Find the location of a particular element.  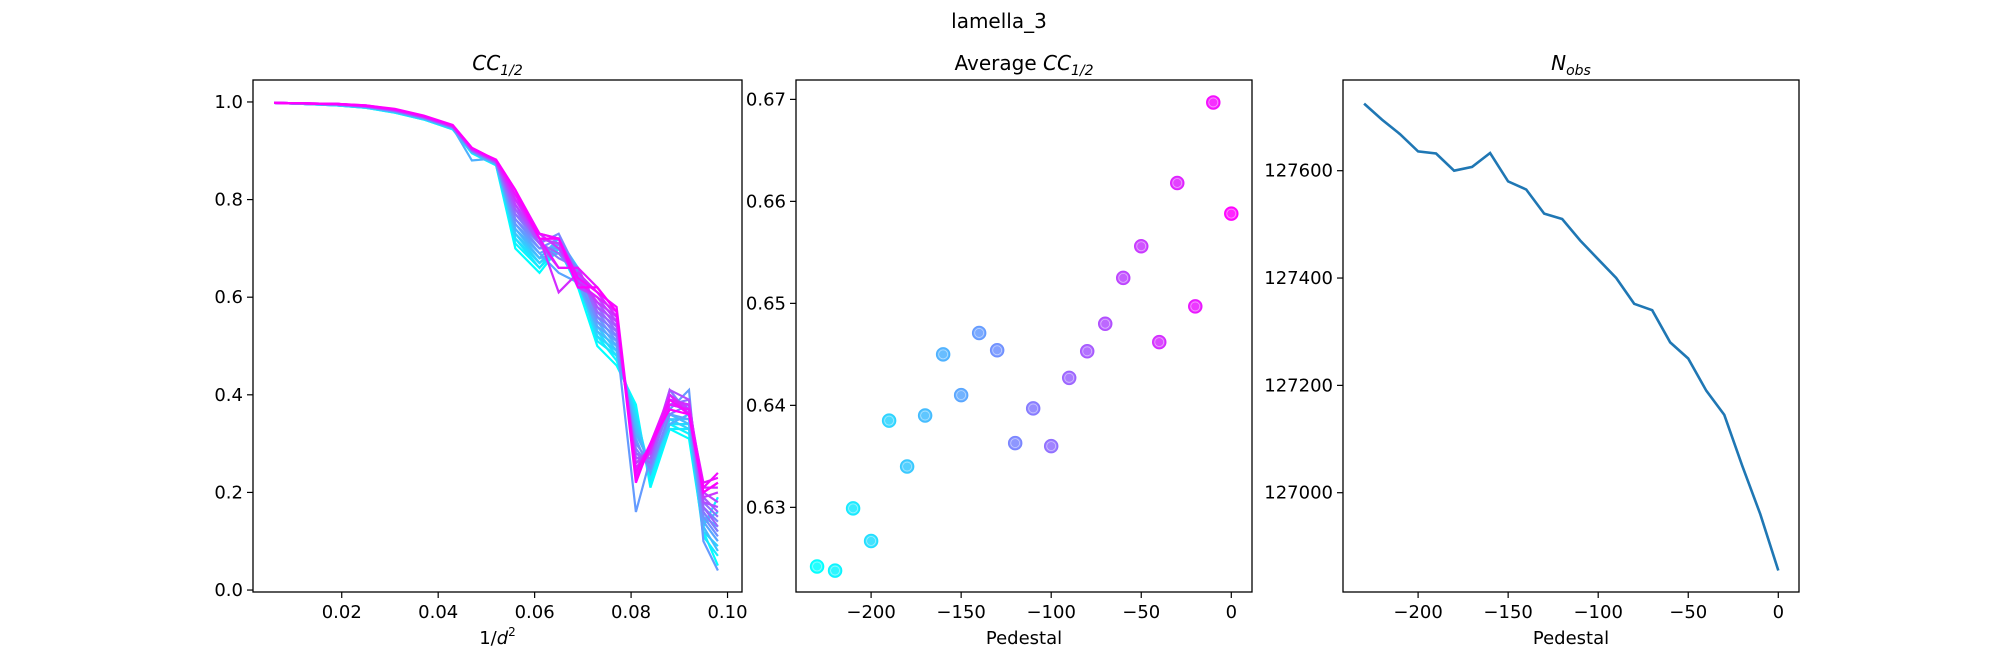

x-tick-label: 0.10 is located at coordinates (727, 612).